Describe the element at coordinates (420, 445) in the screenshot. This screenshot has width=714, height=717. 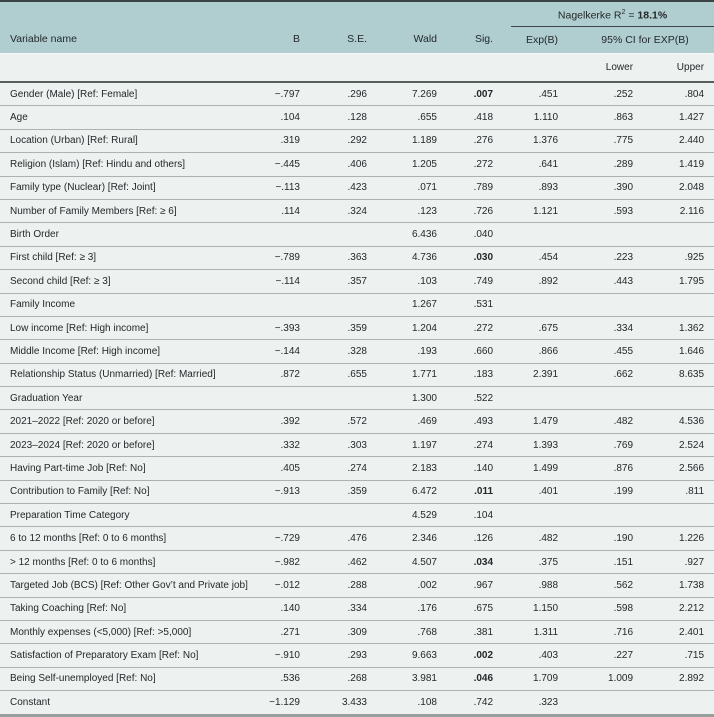
I see `cell-wald: 1.197` at that location.